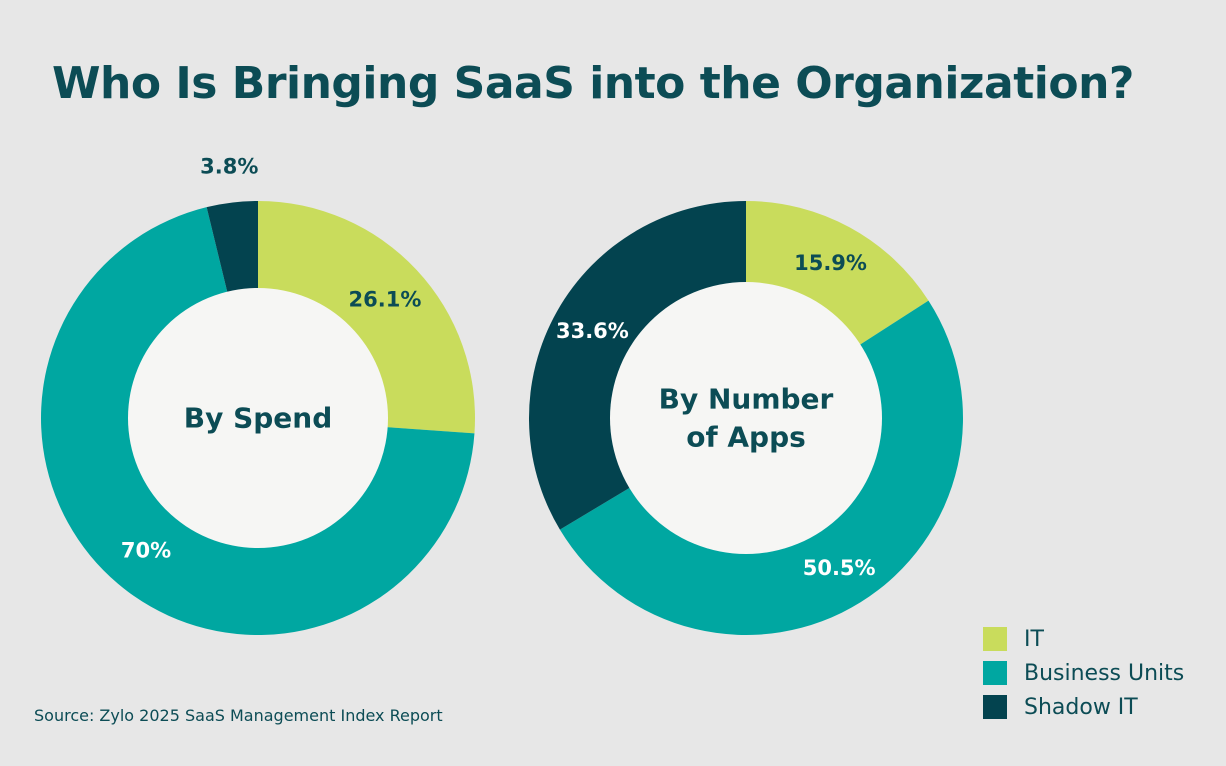 The width and height of the screenshot is (1226, 766). What do you see at coordinates (146, 551) in the screenshot?
I see `slice-label-business-units-by-spend: 70%` at bounding box center [146, 551].